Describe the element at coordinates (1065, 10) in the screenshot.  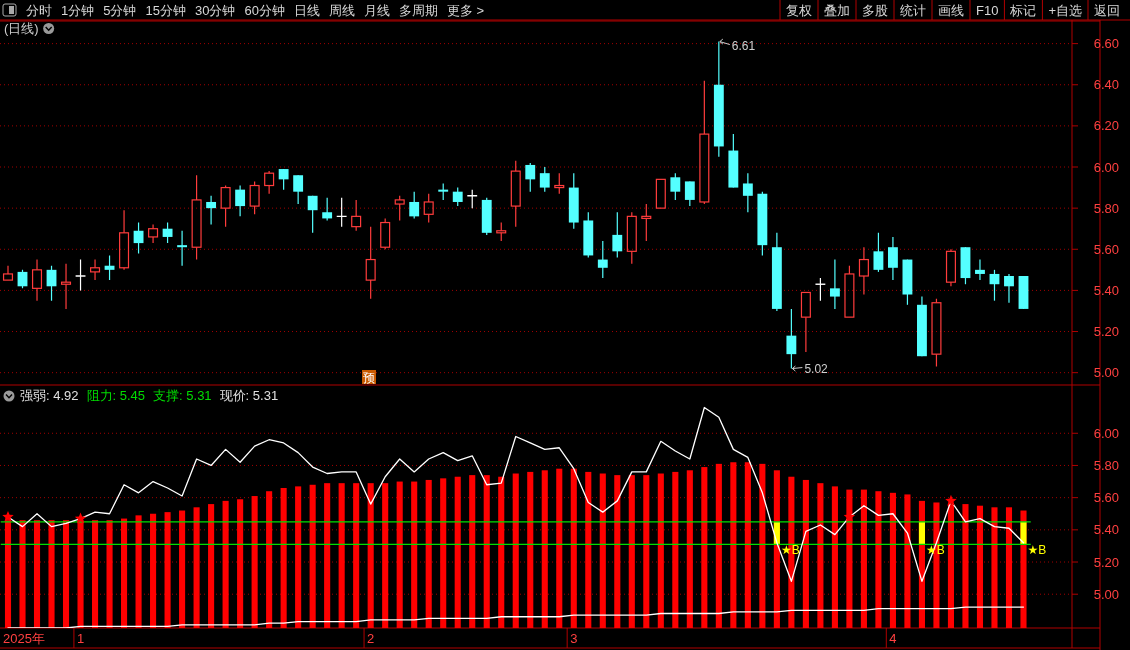
I see `text: +自选` at that location.